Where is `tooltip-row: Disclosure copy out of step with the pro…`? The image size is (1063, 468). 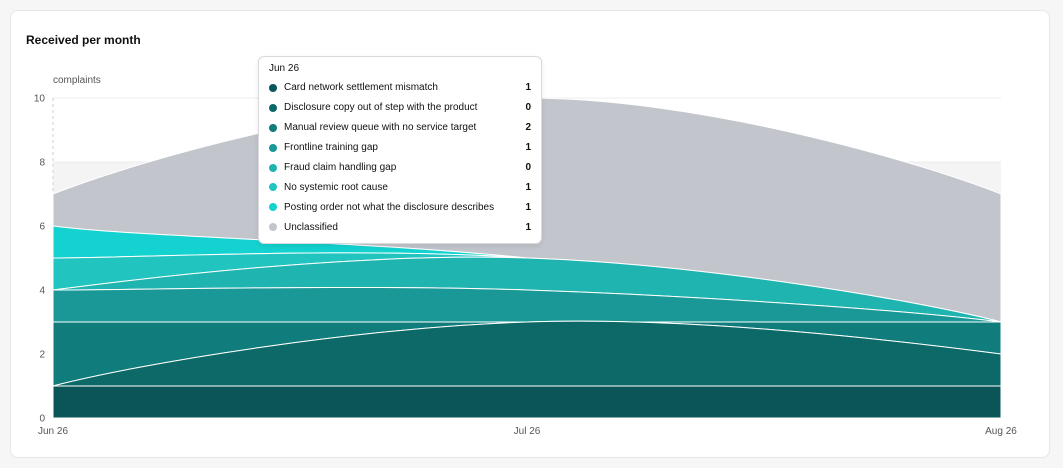
tooltip-row: Disclosure copy out of step with the pro… is located at coordinates (400, 108).